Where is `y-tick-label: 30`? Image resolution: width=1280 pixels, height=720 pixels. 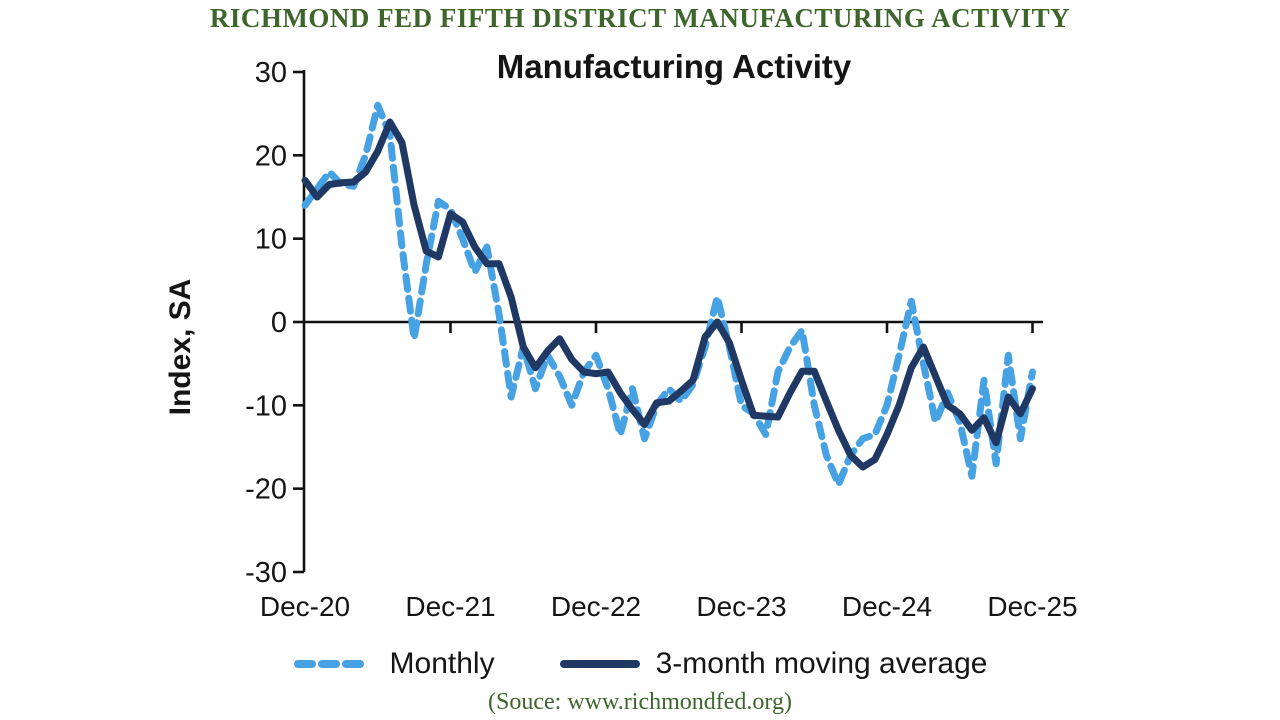 y-tick-label: 30 is located at coordinates (271, 73).